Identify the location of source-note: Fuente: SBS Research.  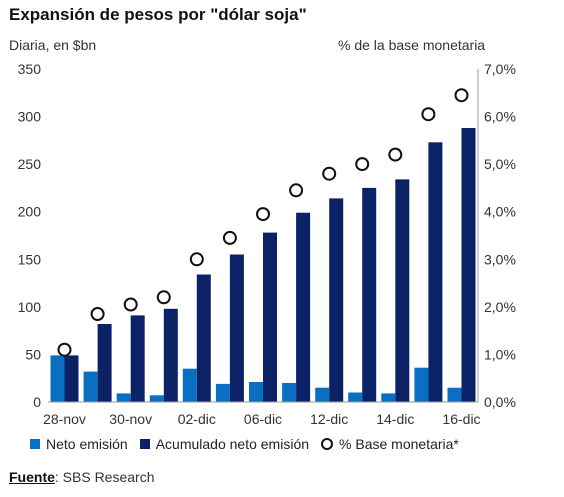
(82, 477).